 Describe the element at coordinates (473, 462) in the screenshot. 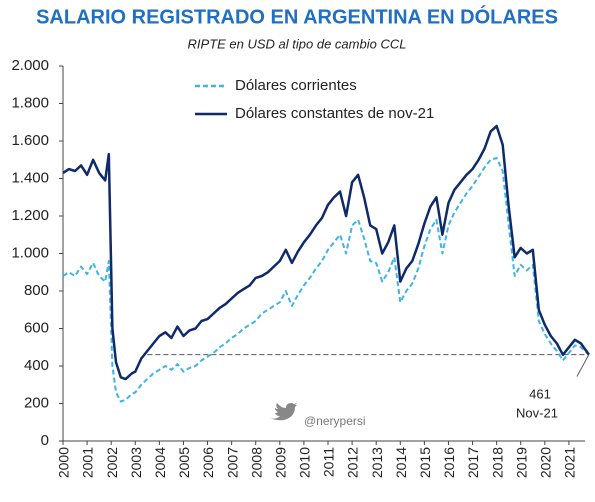

I see `x-tick-label: 2017` at that location.